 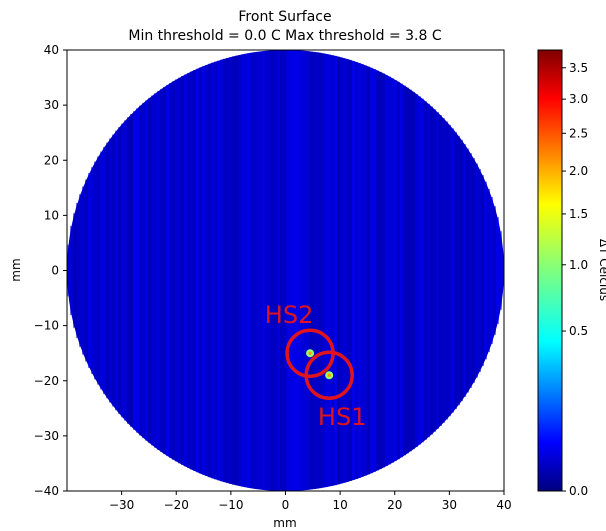 What do you see at coordinates (578, 171) in the screenshot?
I see `colorbar-tick-label: 2.0` at bounding box center [578, 171].